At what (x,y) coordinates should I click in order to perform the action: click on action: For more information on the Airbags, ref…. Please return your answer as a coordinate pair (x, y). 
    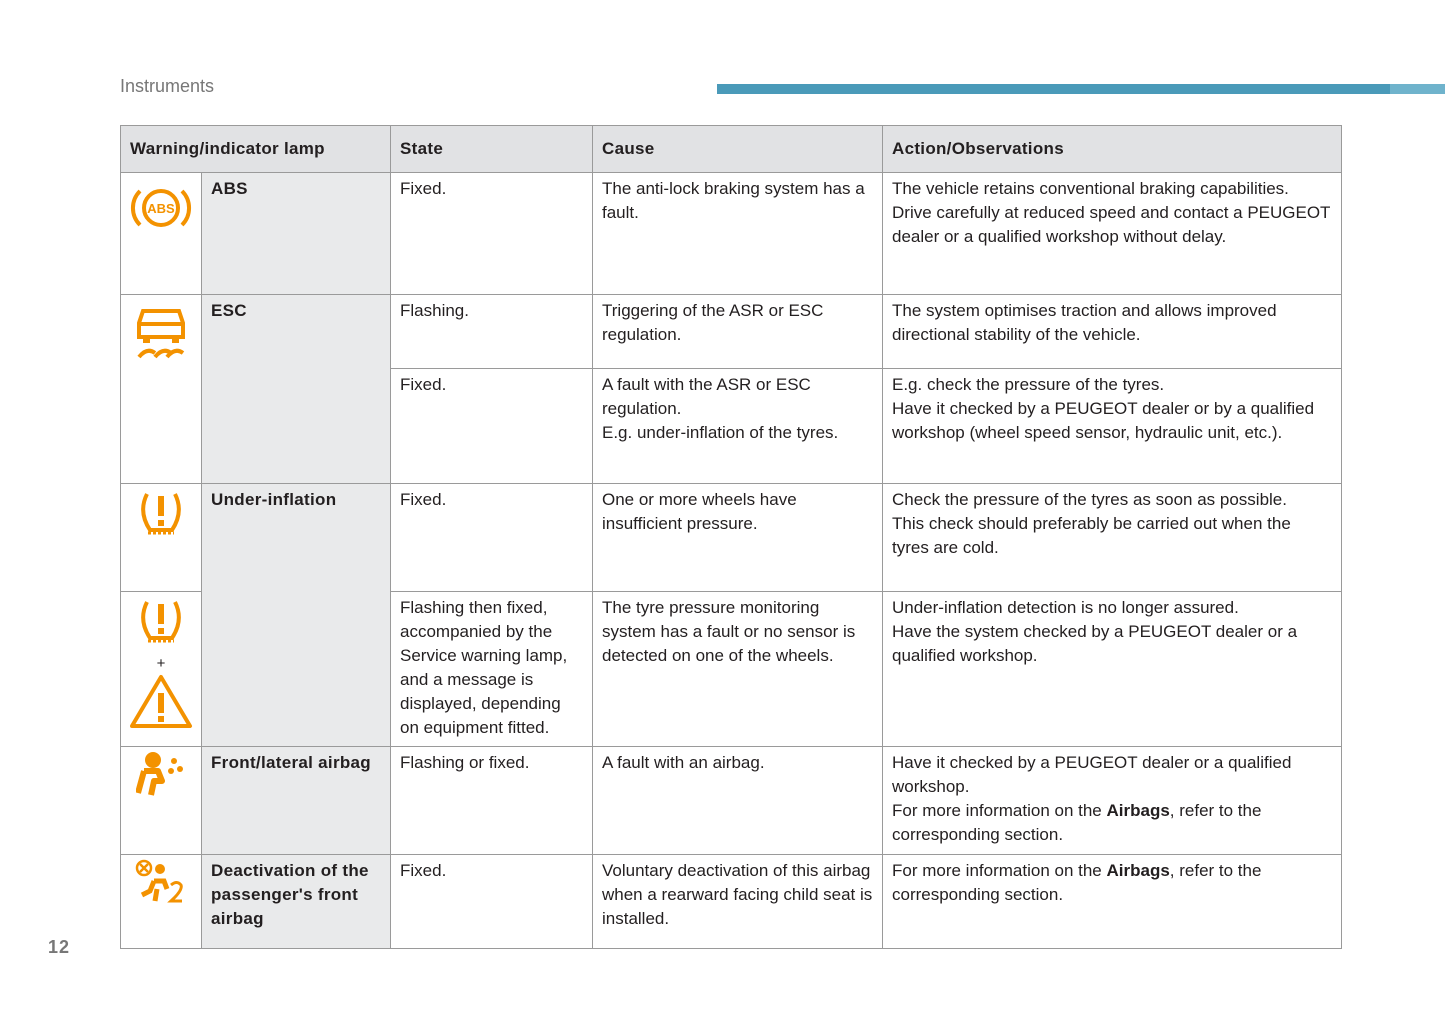
    Looking at the image, I should click on (1112, 901).